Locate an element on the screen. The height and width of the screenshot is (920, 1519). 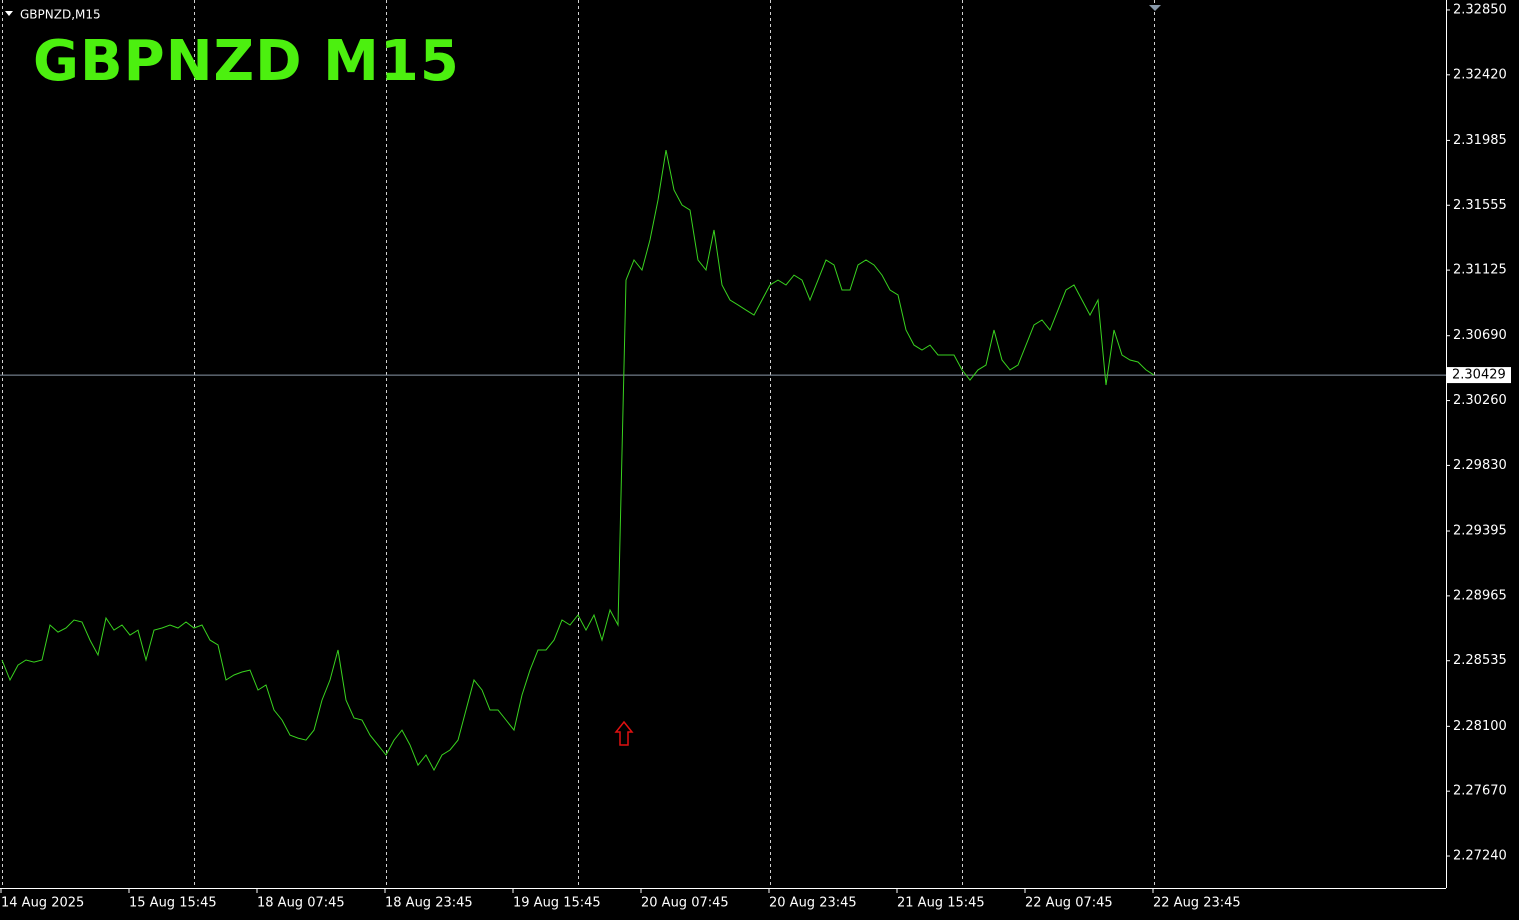
y-tick-label: 2.29395 is located at coordinates (1480, 531).